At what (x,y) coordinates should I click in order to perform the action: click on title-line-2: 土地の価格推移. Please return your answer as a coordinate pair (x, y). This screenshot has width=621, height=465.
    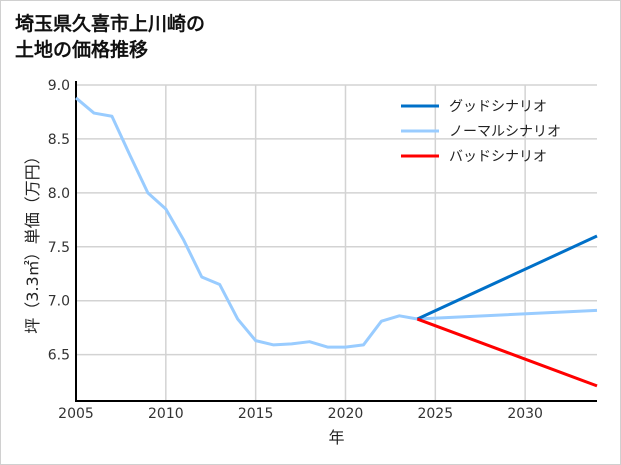
    Looking at the image, I should click on (82, 50).